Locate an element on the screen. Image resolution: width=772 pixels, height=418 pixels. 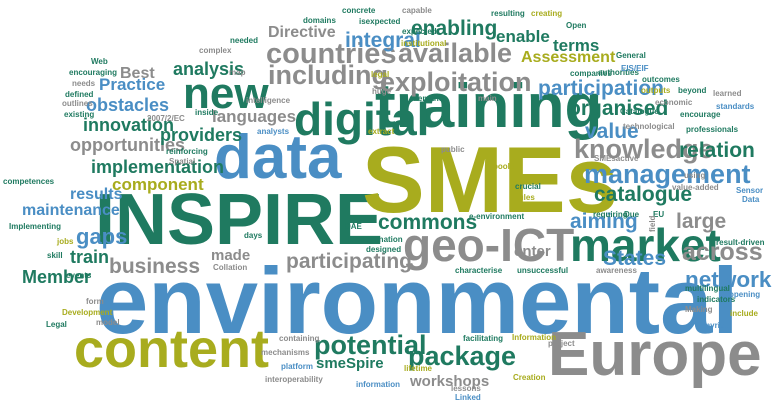
word-designed: designed is located at coordinates (384, 249).